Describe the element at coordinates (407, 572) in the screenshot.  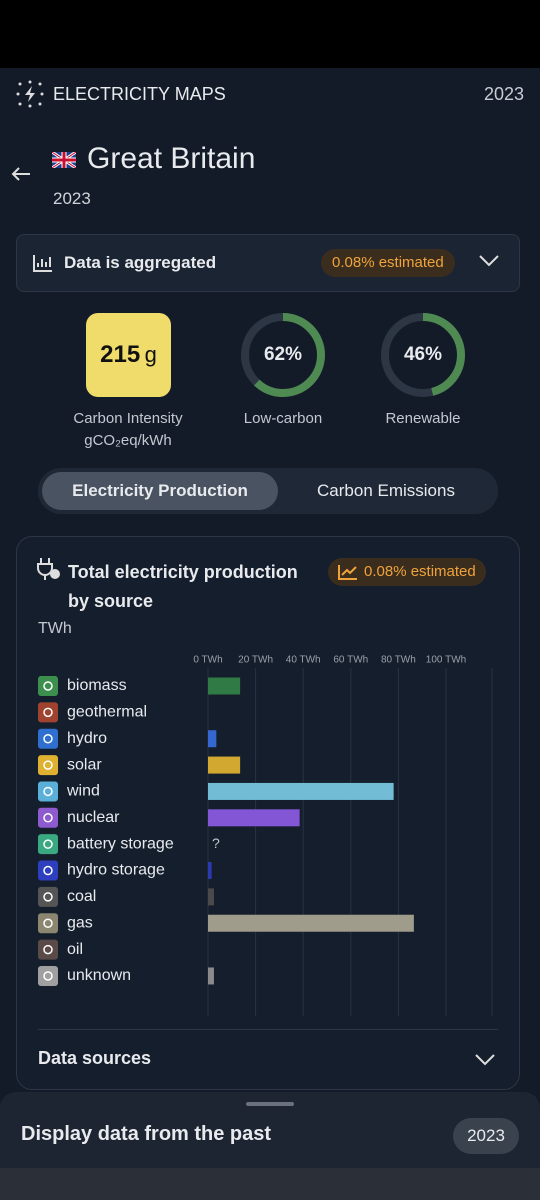
I see `chart-badge: 0.08% estimated` at that location.